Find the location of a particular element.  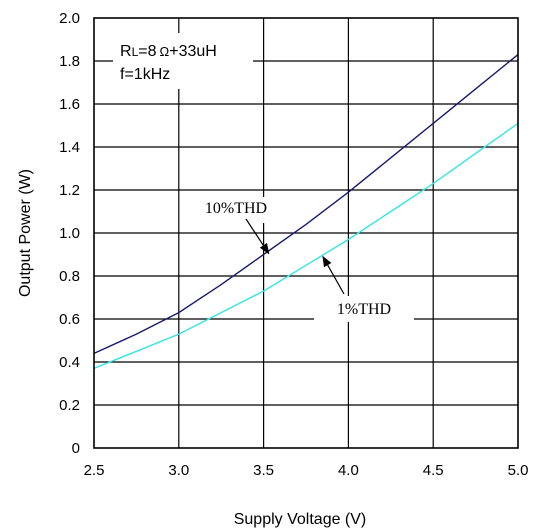

y-tick-label: 1.6 is located at coordinates (69, 104).